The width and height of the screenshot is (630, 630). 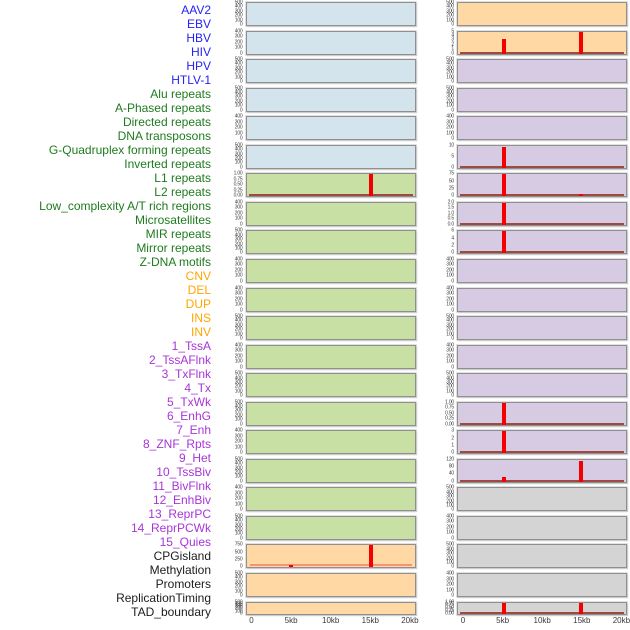 What do you see at coordinates (325, 498) in the screenshot?
I see `panel-left-mirror-repeats: 400 300 200 100 0` at bounding box center [325, 498].